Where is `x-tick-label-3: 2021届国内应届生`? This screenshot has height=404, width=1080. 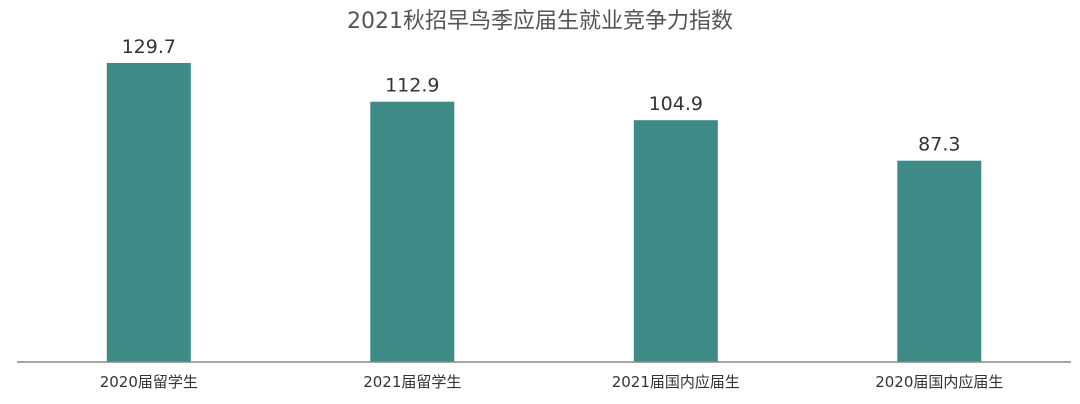
x-tick-label-3: 2021届国内应届生 is located at coordinates (676, 382).